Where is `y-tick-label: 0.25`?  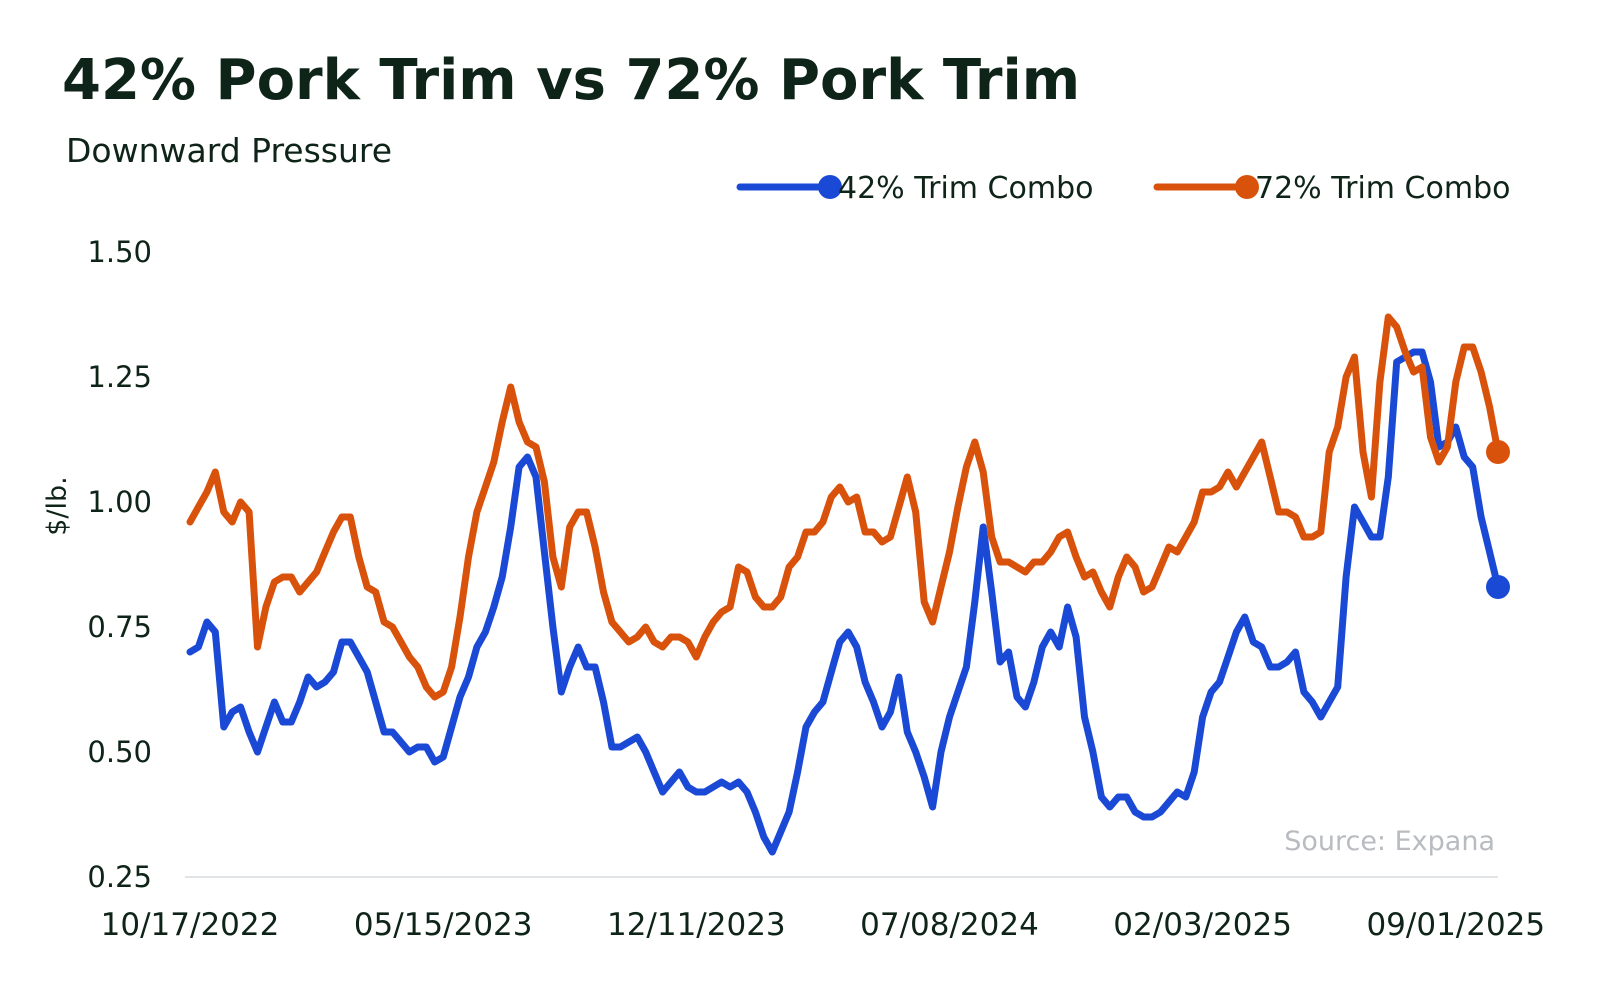 y-tick-label: 0.25 is located at coordinates (119, 877).